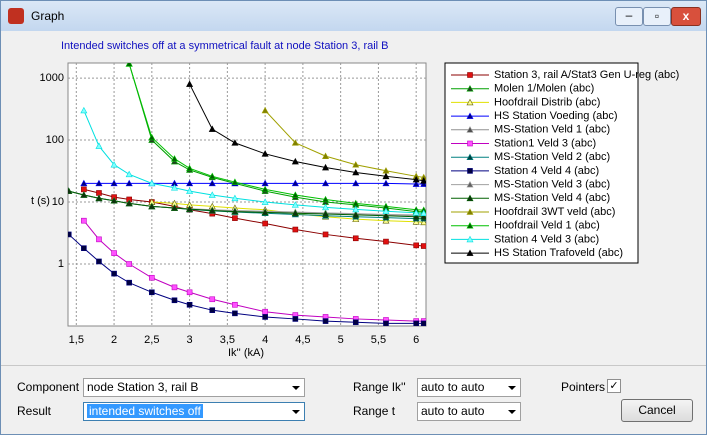 Image resolution: width=707 pixels, height=435 pixels. Describe the element at coordinates (544, 89) in the screenshot. I see `legend-label: Molen 1/Molen (abc)` at that location.